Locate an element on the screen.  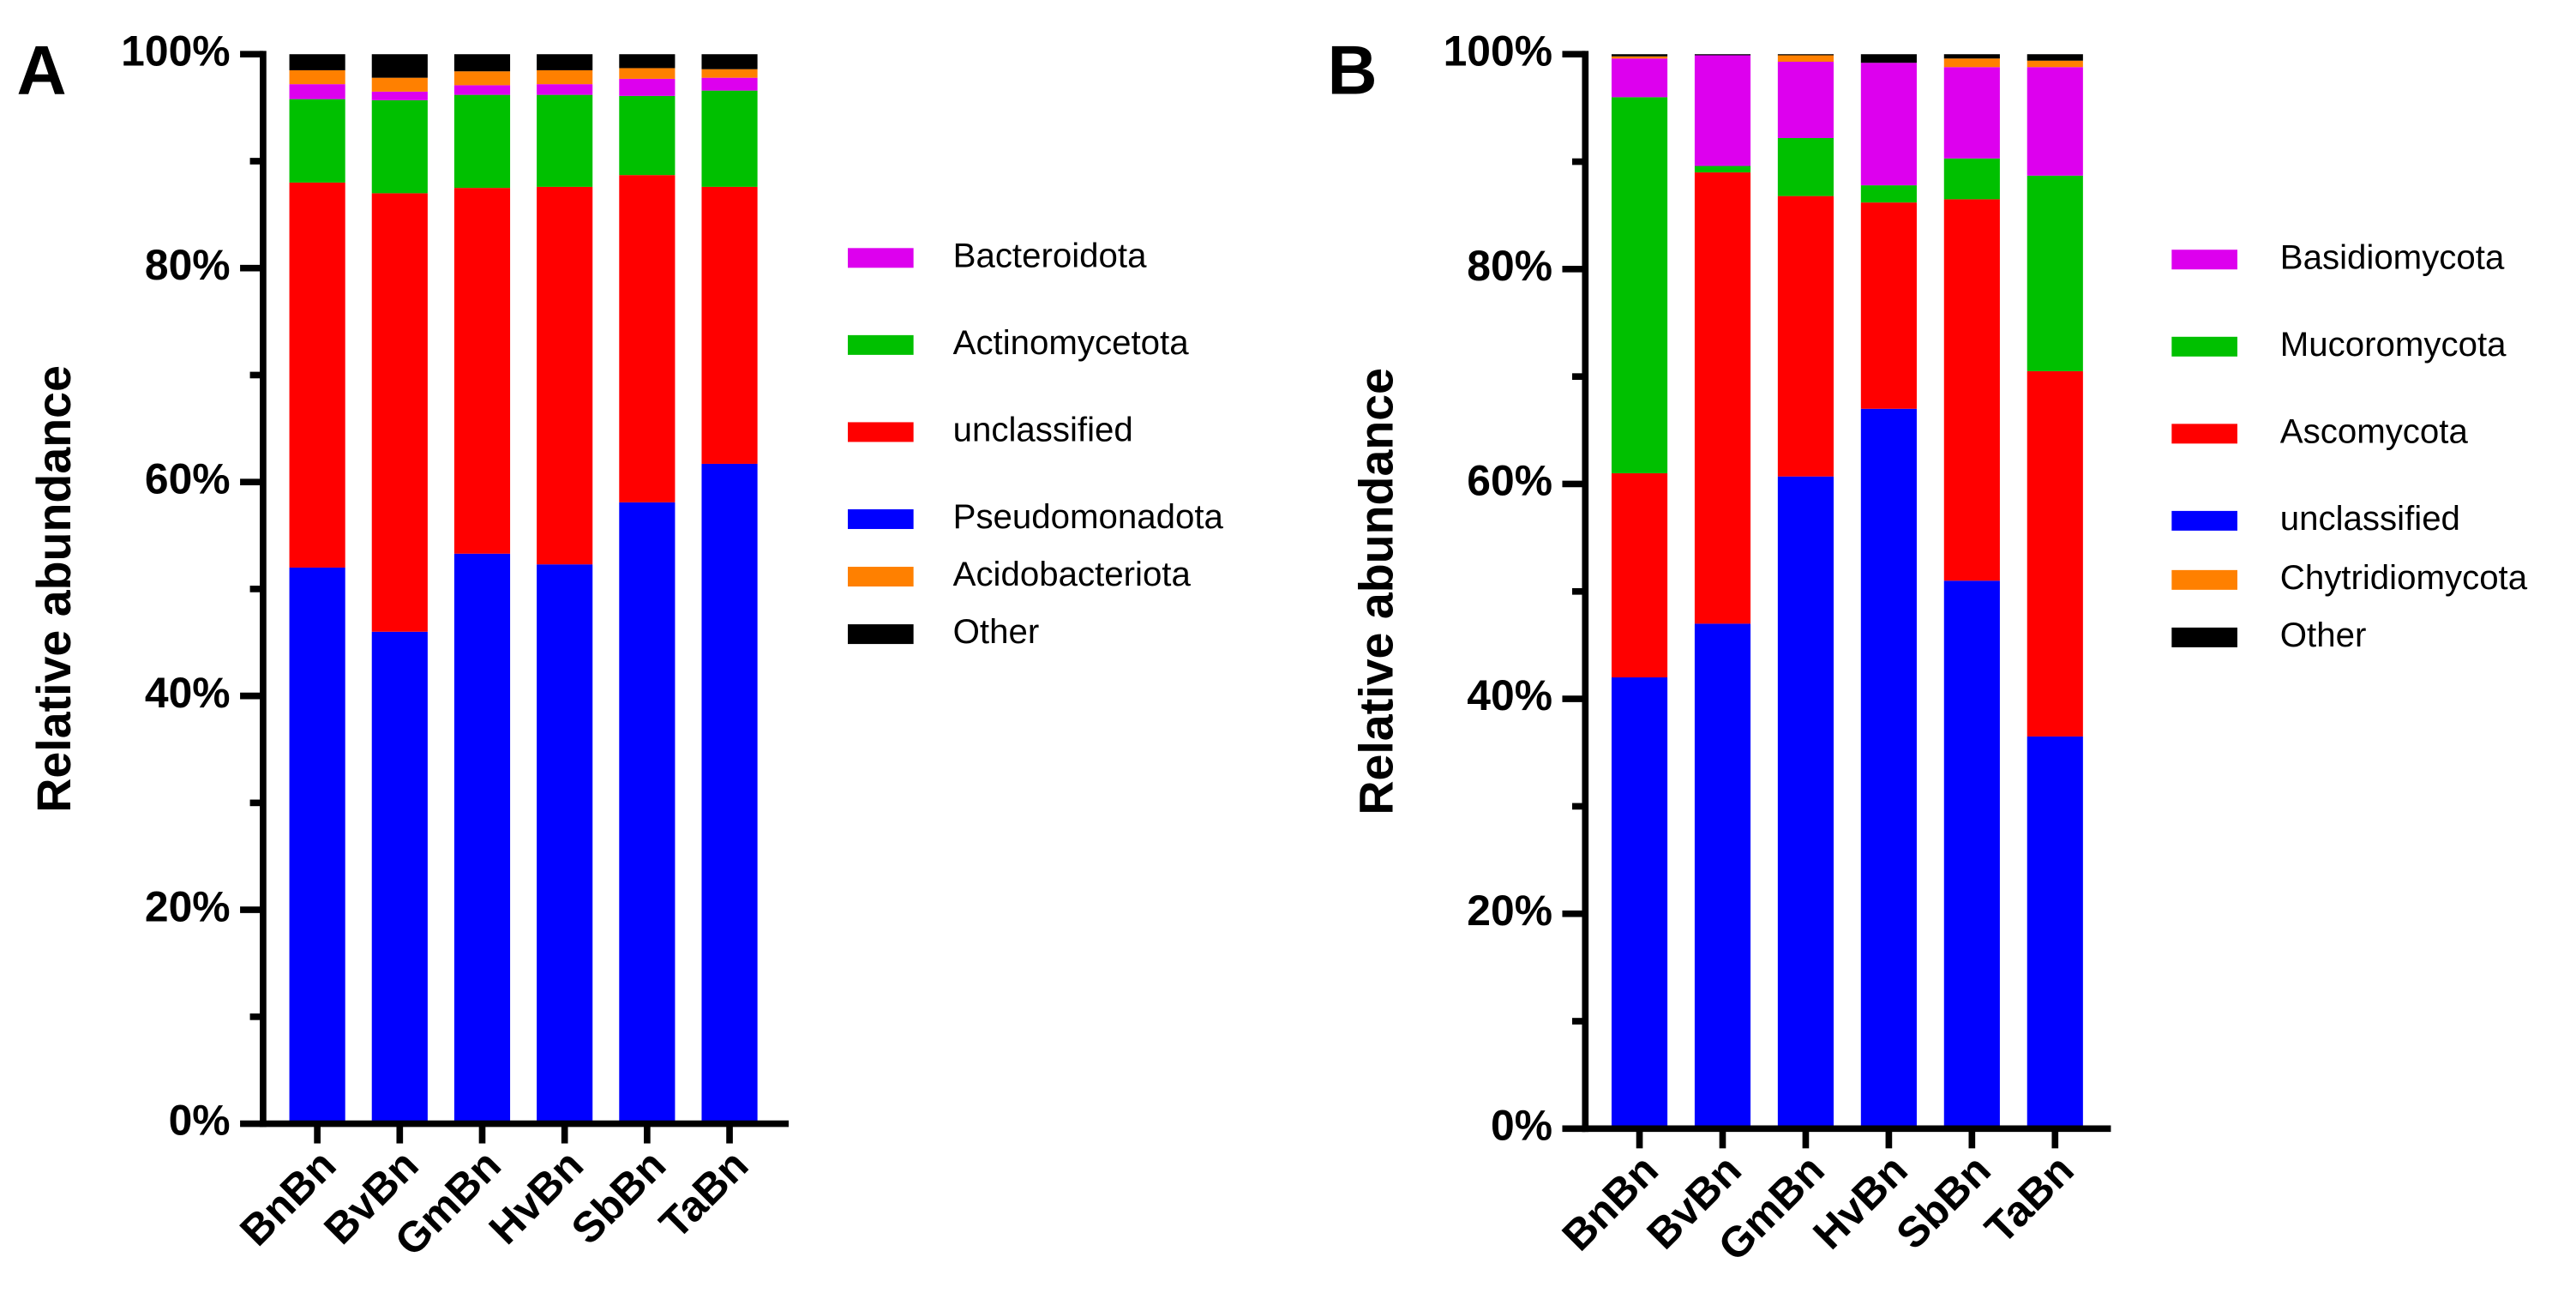
x-tick-label: HvBn is located at coordinates (536, 1197).